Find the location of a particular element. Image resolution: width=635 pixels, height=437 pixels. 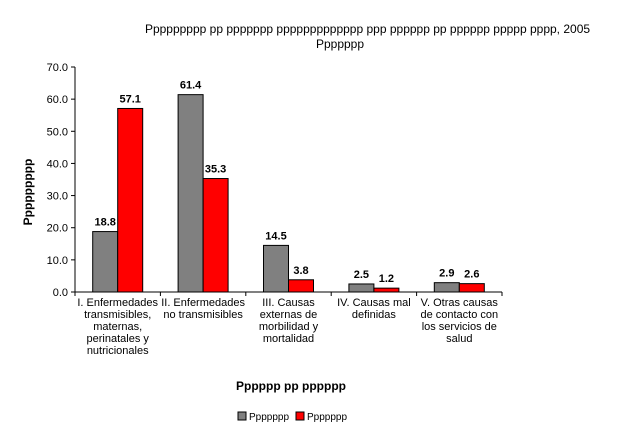

data-label: 35.3 is located at coordinates (215, 170).